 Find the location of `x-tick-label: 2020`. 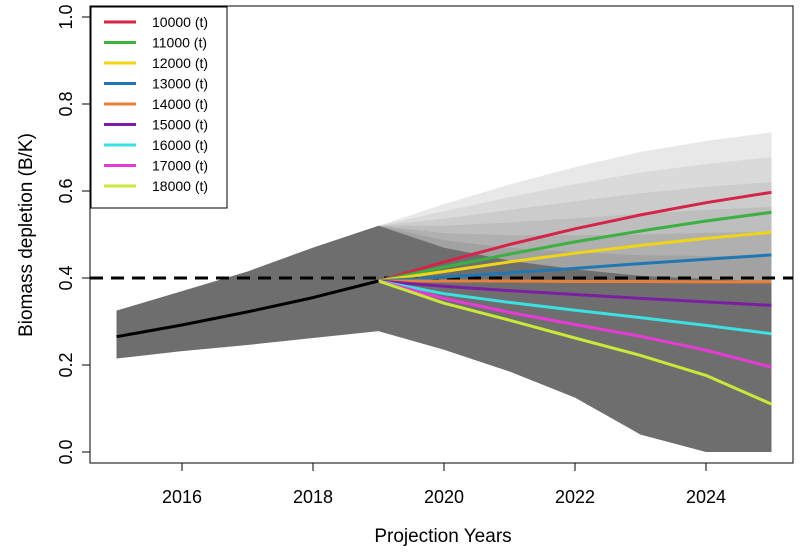

x-tick-label: 2020 is located at coordinates (444, 497).